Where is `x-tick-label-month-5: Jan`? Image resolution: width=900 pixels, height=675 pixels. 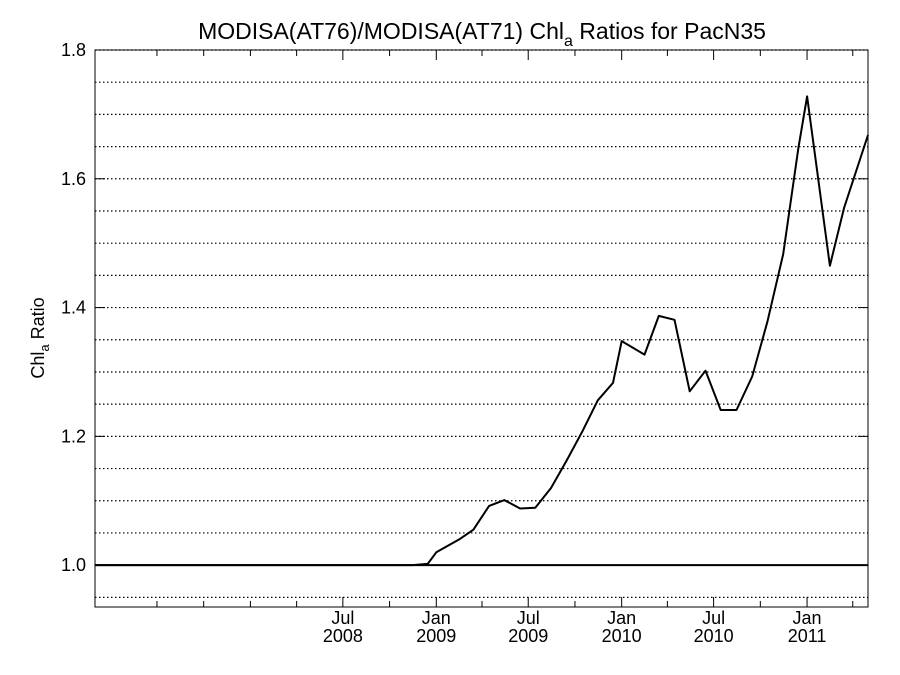 x-tick-label-month-5: Jan is located at coordinates (807, 618).